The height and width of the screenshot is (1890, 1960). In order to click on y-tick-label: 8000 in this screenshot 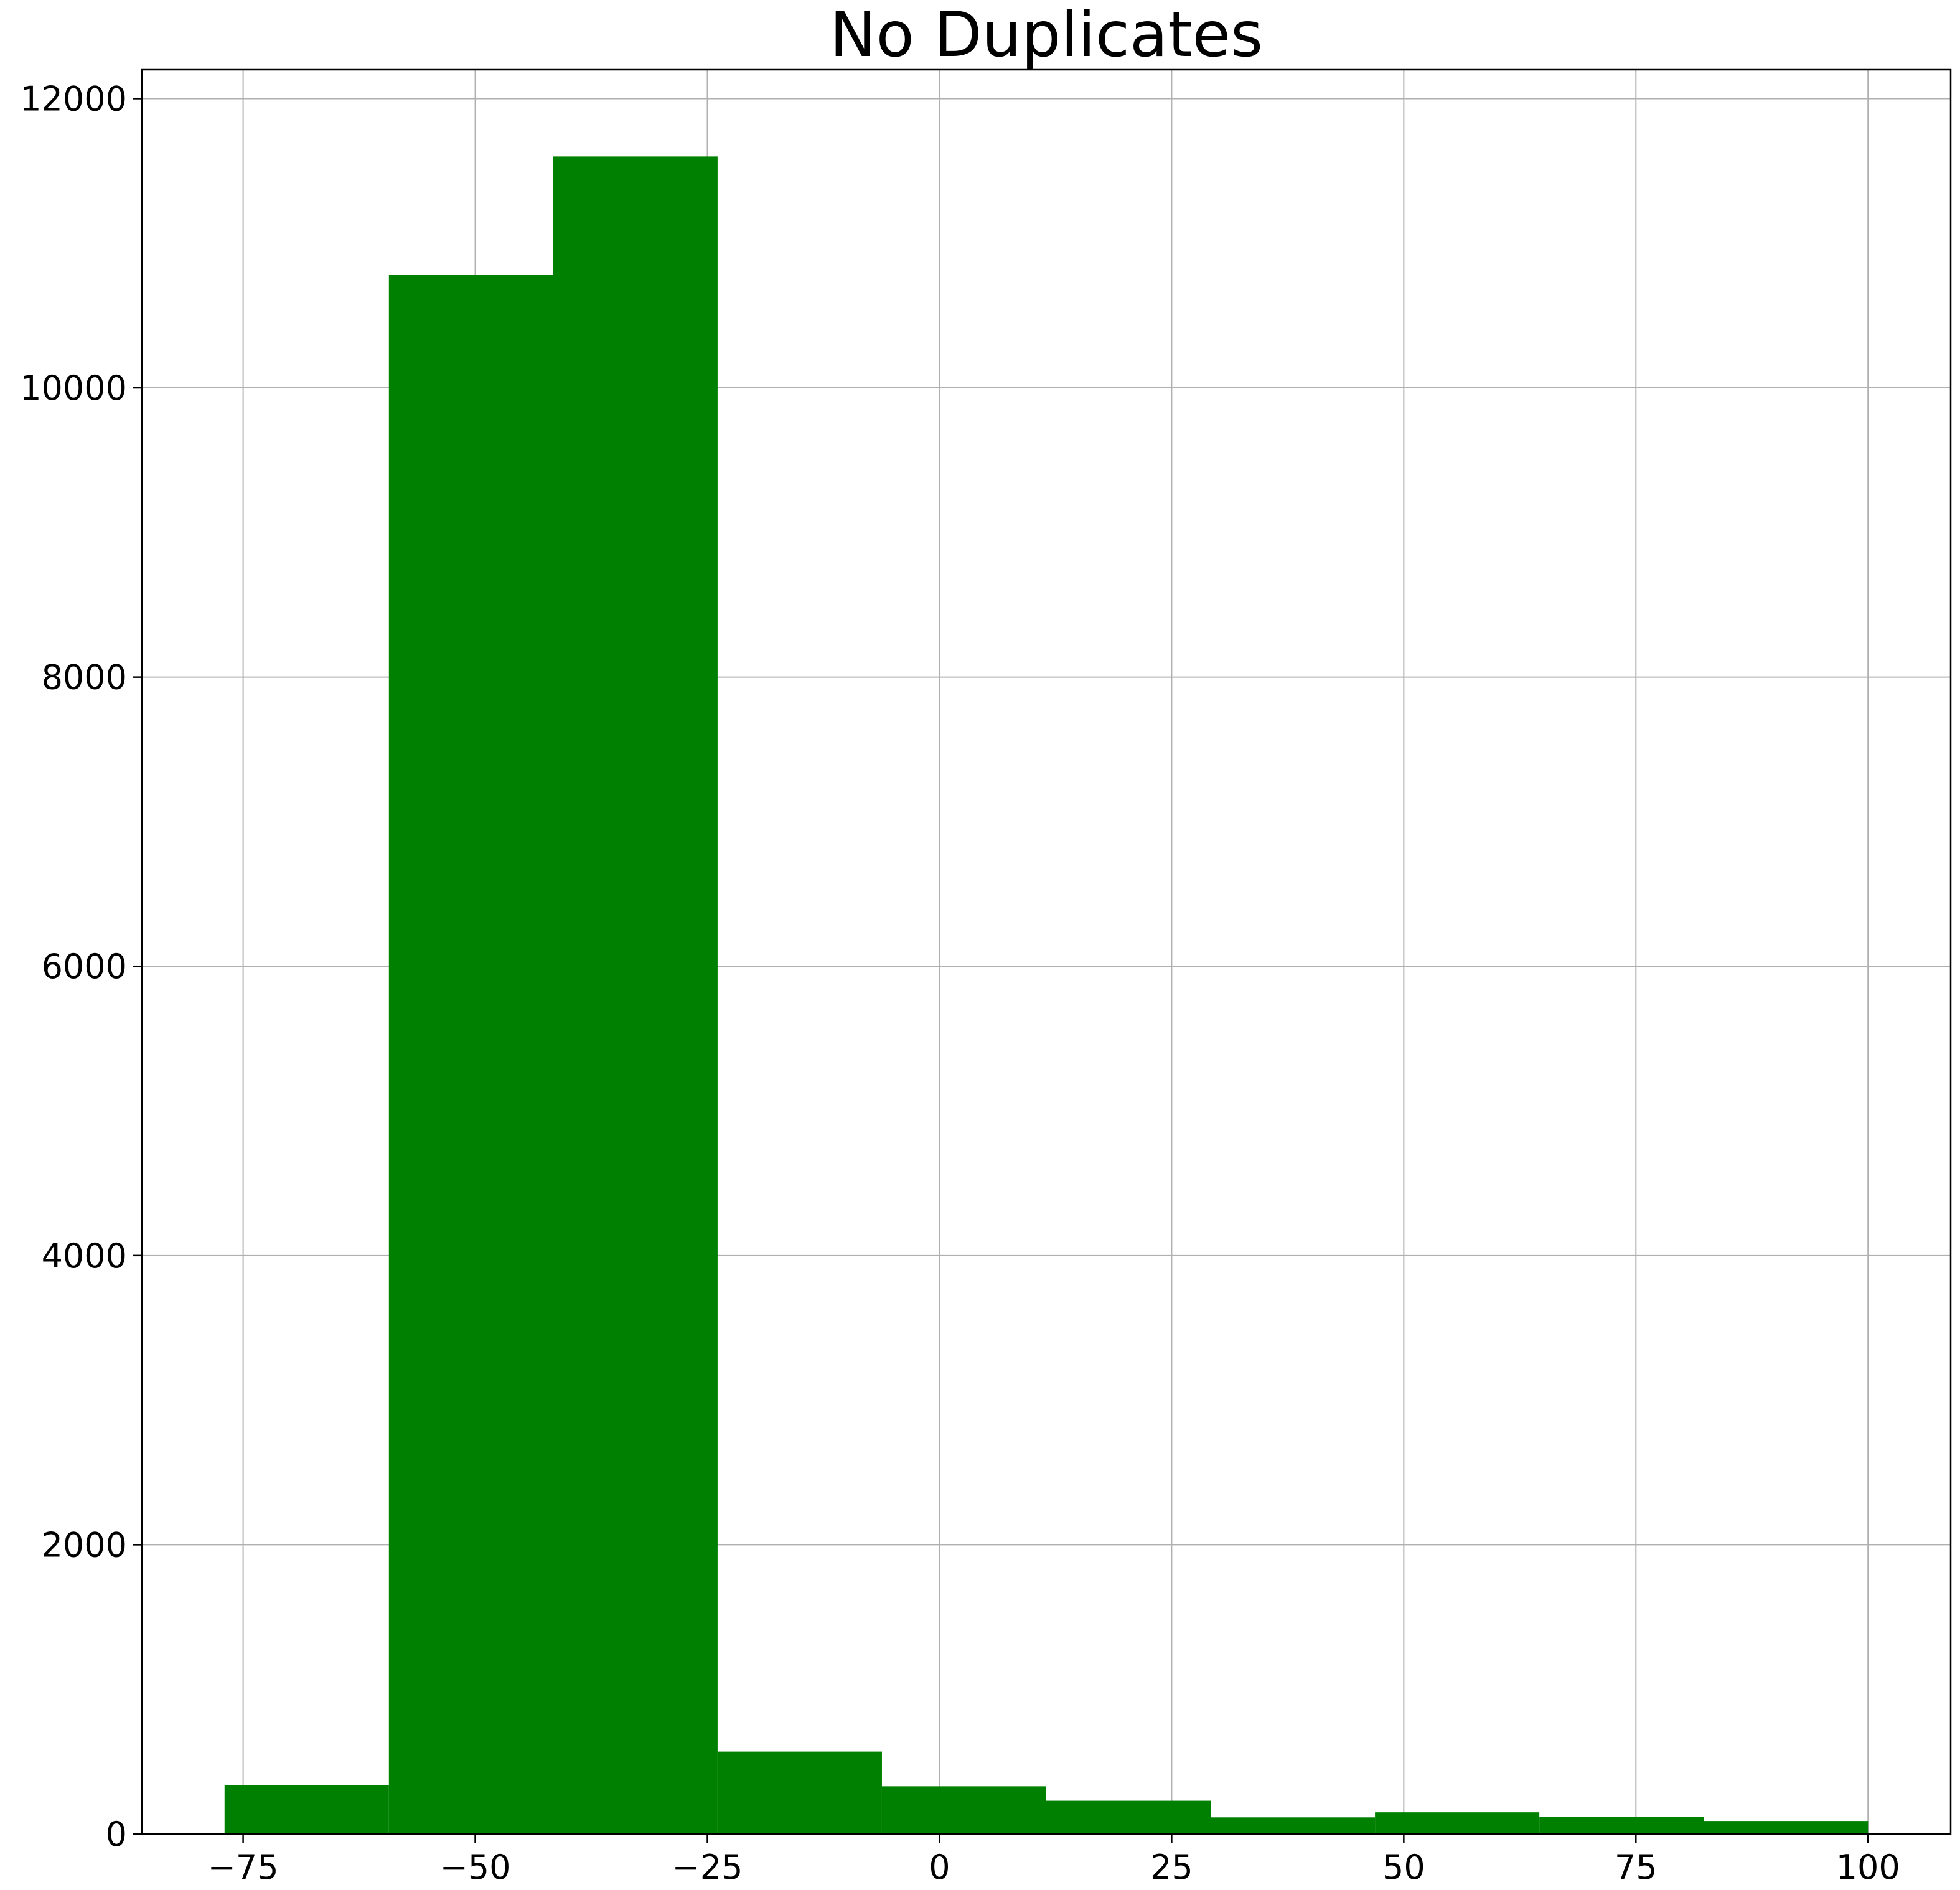, I will do `click(84, 677)`.